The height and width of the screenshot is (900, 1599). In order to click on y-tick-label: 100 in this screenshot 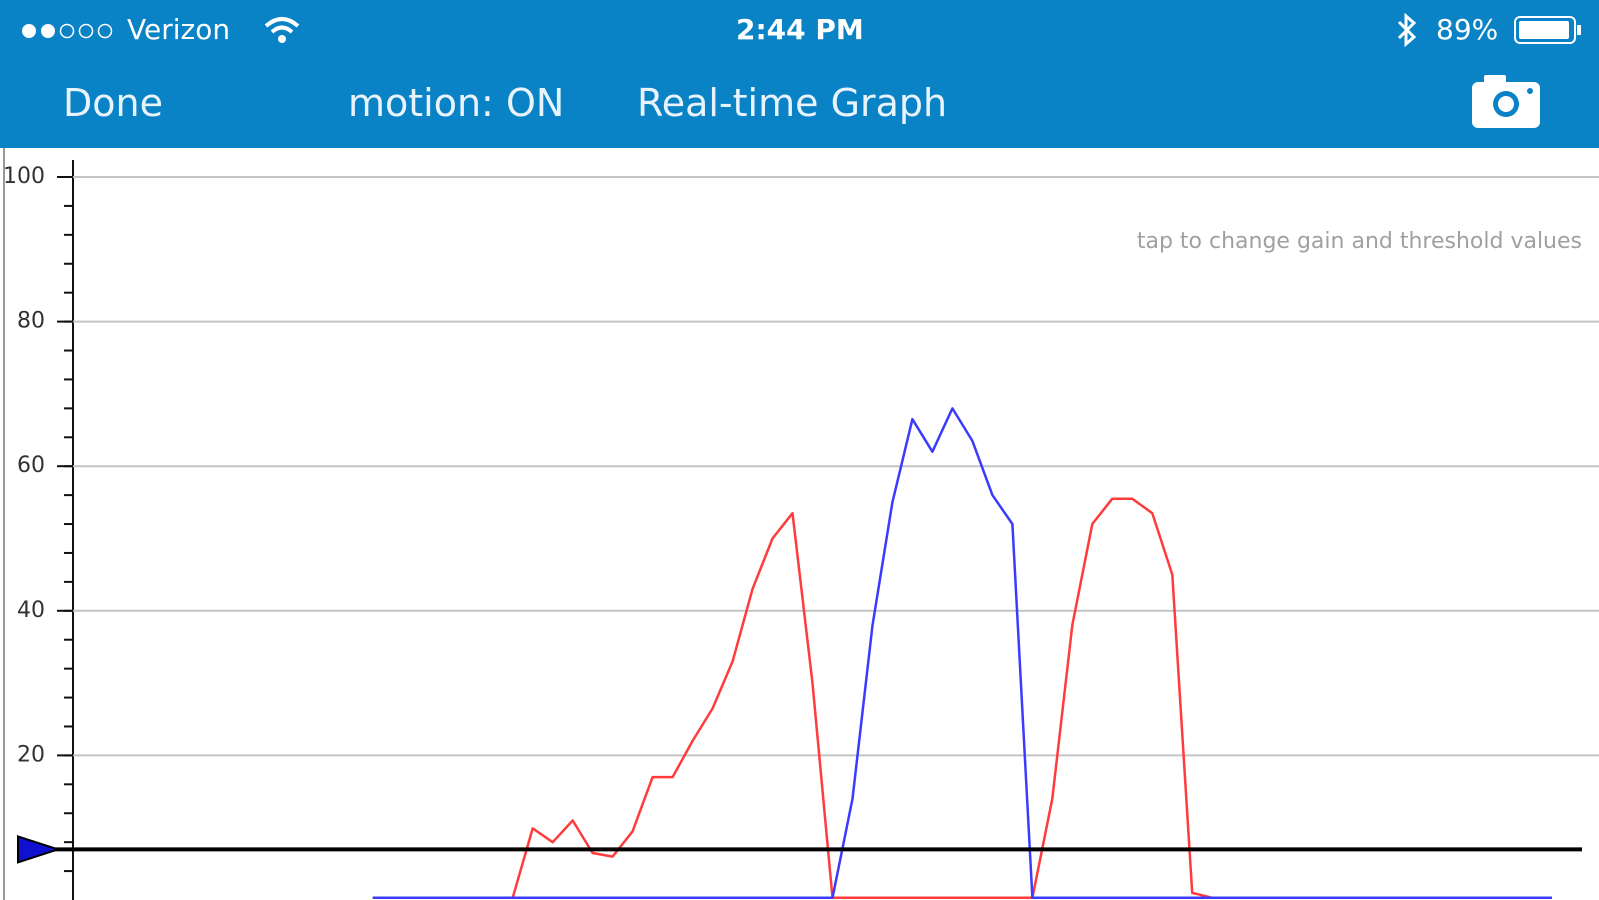, I will do `click(24, 176)`.